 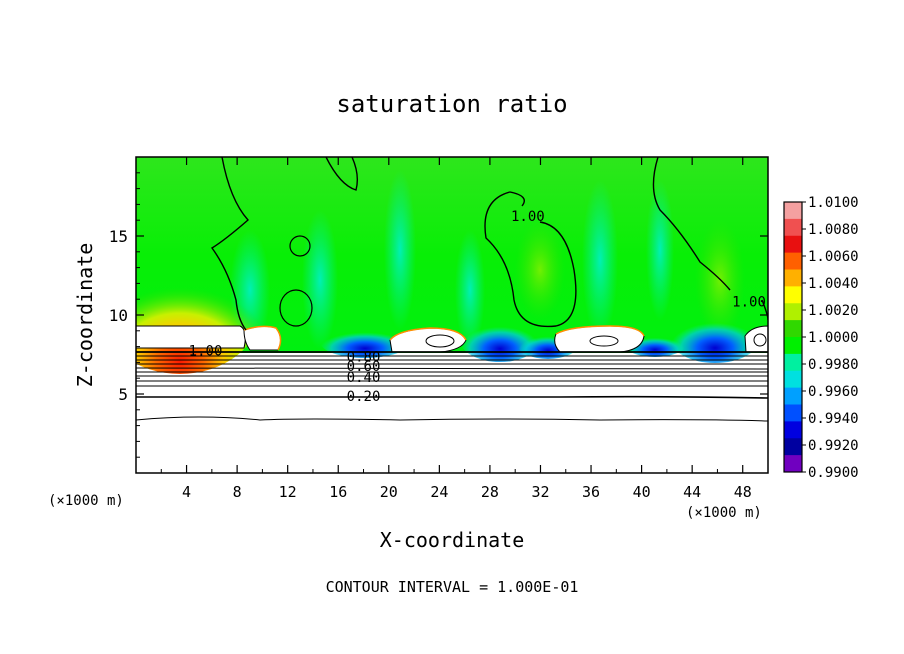 What do you see at coordinates (186, 492) in the screenshot?
I see `x-tick-label: 4` at bounding box center [186, 492].